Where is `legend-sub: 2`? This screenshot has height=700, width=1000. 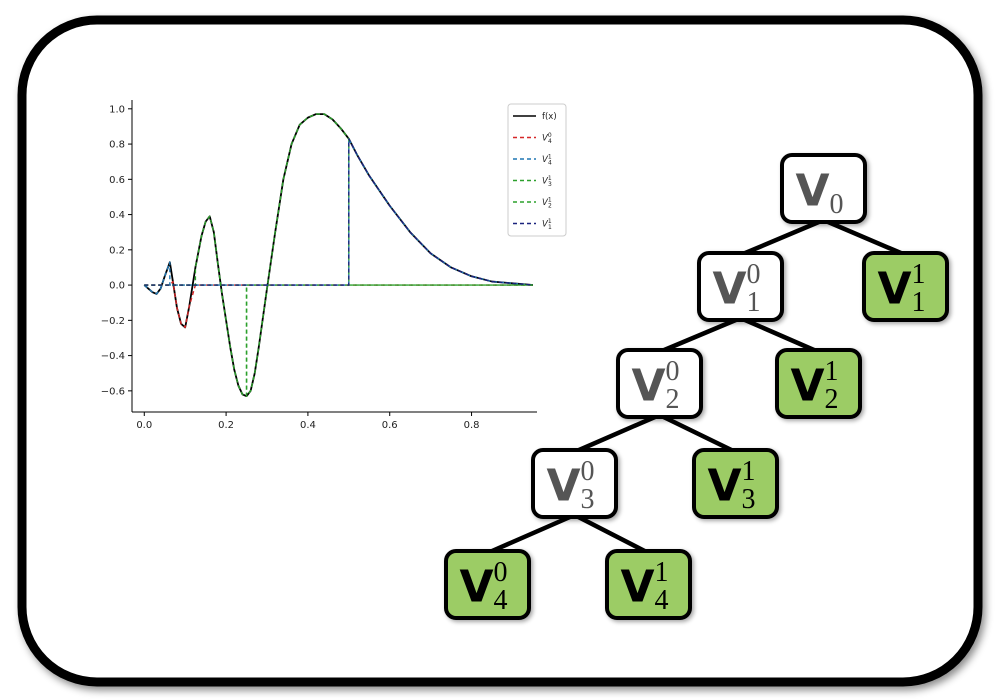
legend-sub: 2 is located at coordinates (550, 206).